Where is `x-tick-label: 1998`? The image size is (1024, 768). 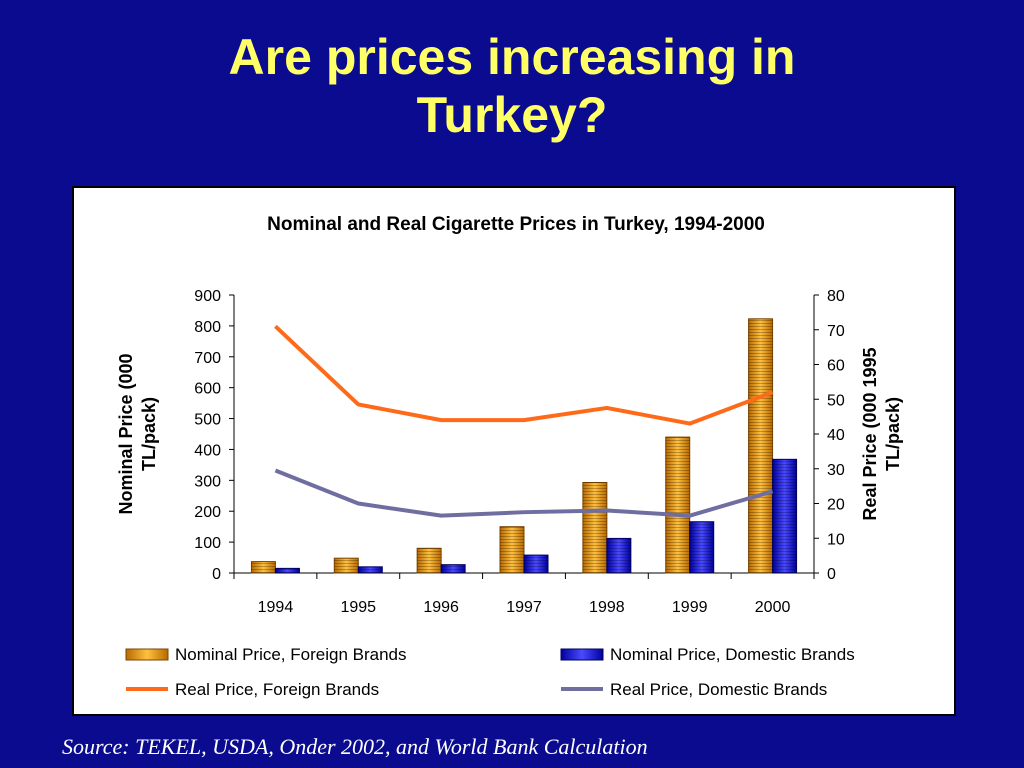
x-tick-label: 1998 is located at coordinates (607, 607).